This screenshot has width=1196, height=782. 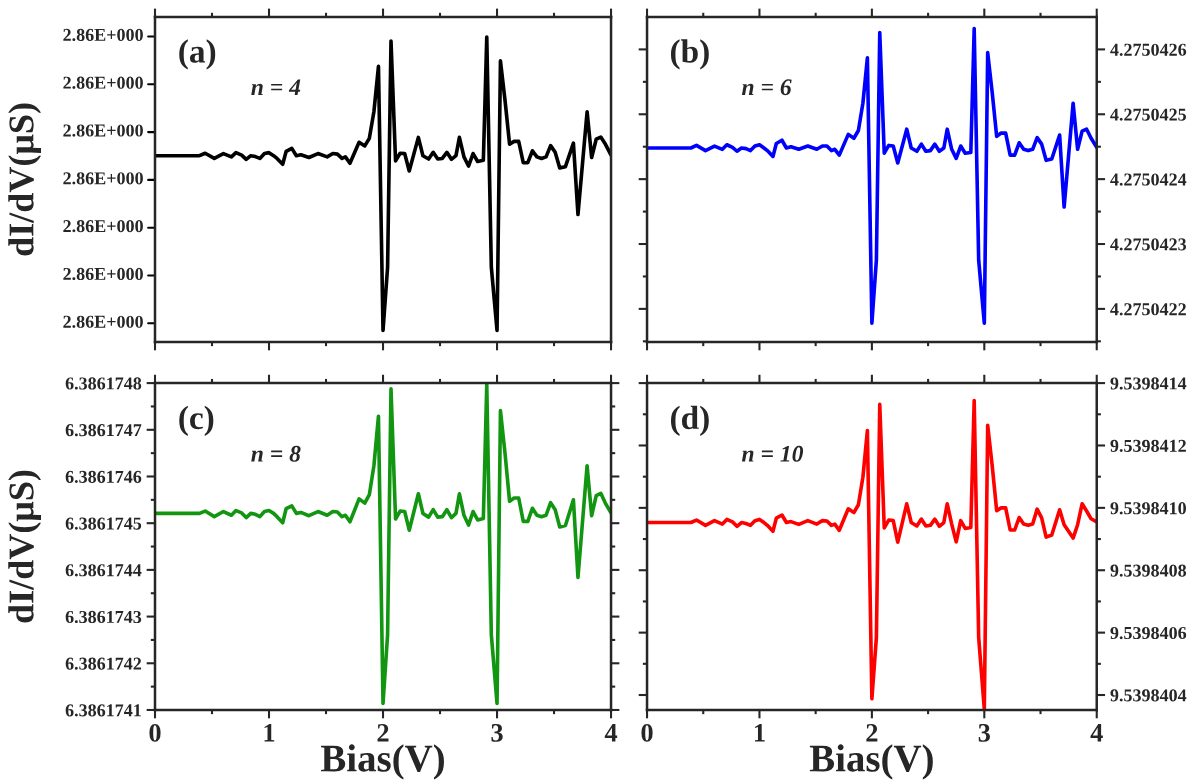 I want to click on y-tick-label: 6.3861746, so click(x=103, y=477).